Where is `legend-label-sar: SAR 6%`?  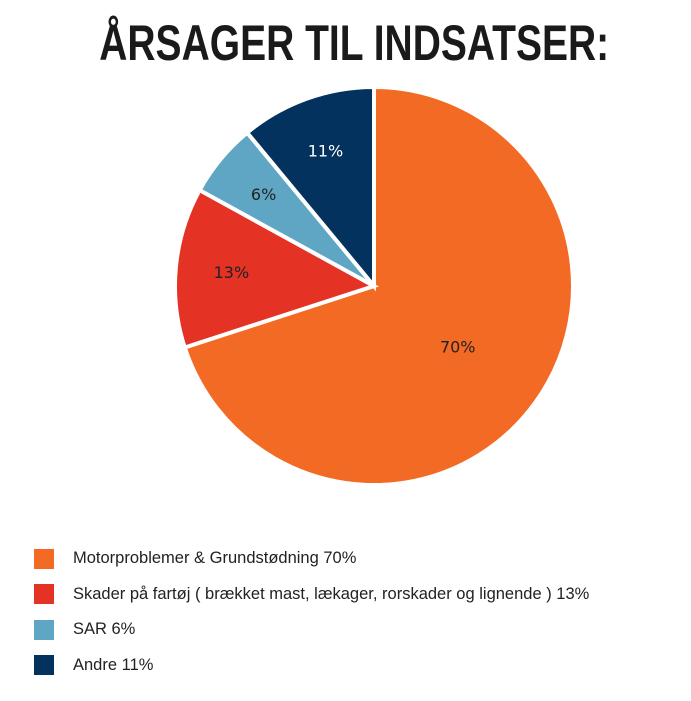
legend-label-sar: SAR 6% is located at coordinates (104, 629).